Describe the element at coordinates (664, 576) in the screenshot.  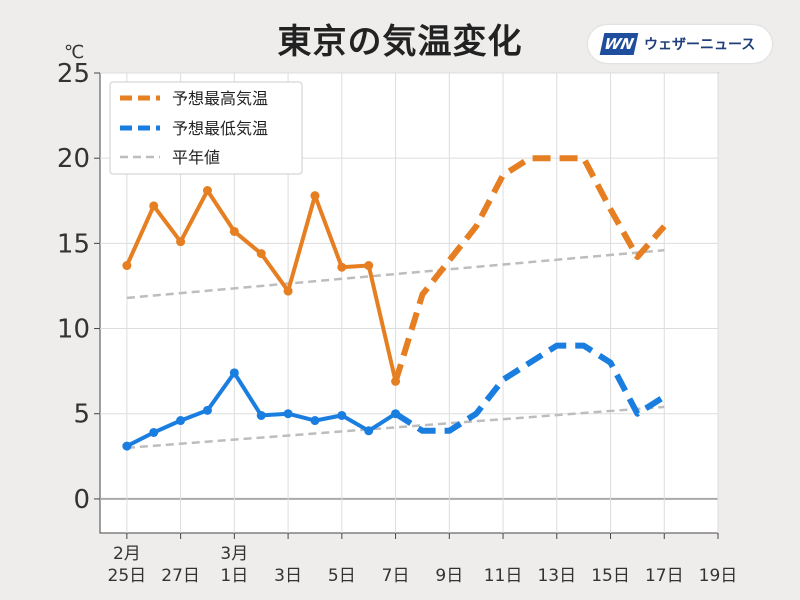
I see `x-tick-label: 17日` at that location.